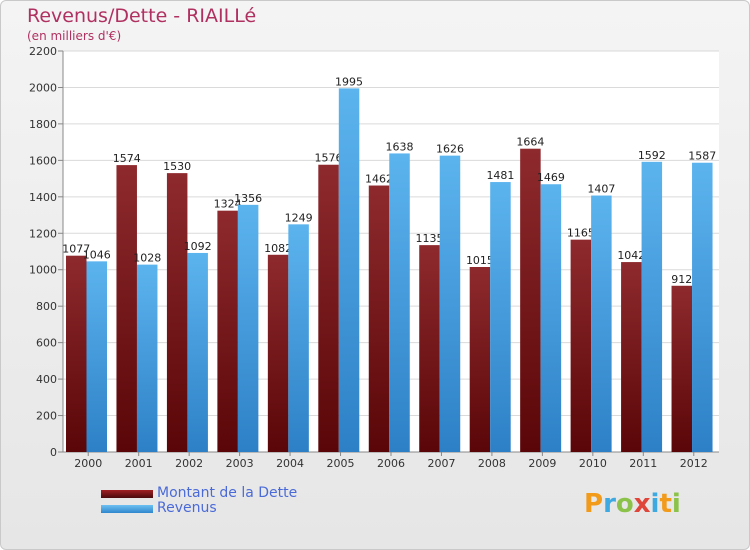 The width and height of the screenshot is (750, 550). What do you see at coordinates (652, 155) in the screenshot?
I see `data-label-revenus: 1592` at bounding box center [652, 155].